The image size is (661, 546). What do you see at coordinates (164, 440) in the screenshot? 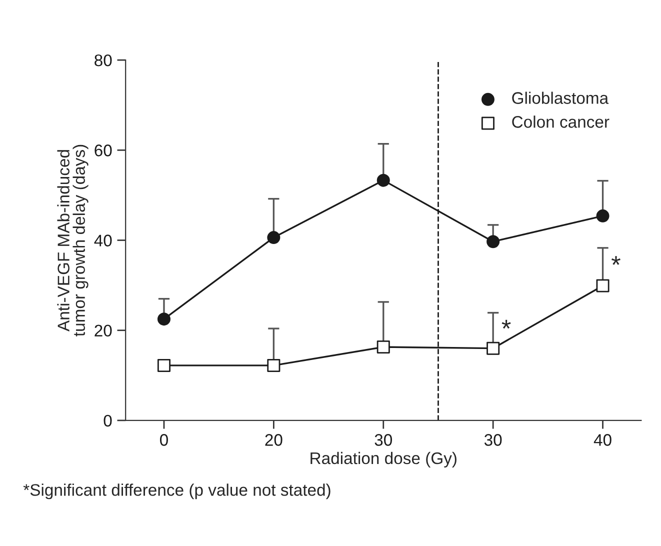
I see `x-tick-label: 0` at bounding box center [164, 440].